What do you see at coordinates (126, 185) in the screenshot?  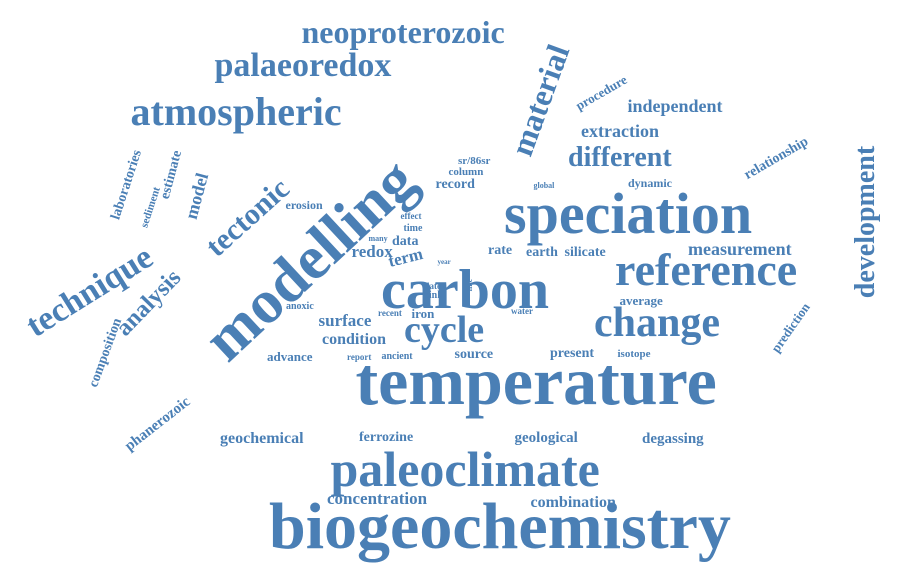 I see `word-laboratories: laboratories` at bounding box center [126, 185].